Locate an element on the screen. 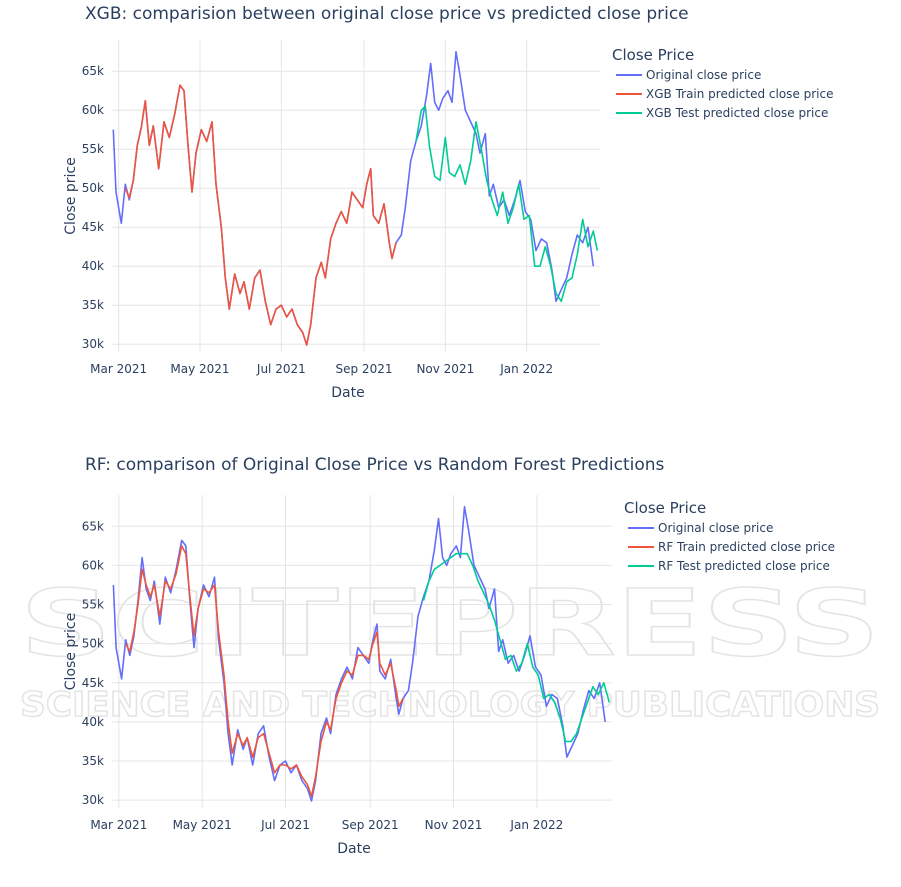 The width and height of the screenshot is (901, 887). watermark-sub: SCIENCE AND TECHNOLOGY PUBLICATIONS is located at coordinates (450, 705).